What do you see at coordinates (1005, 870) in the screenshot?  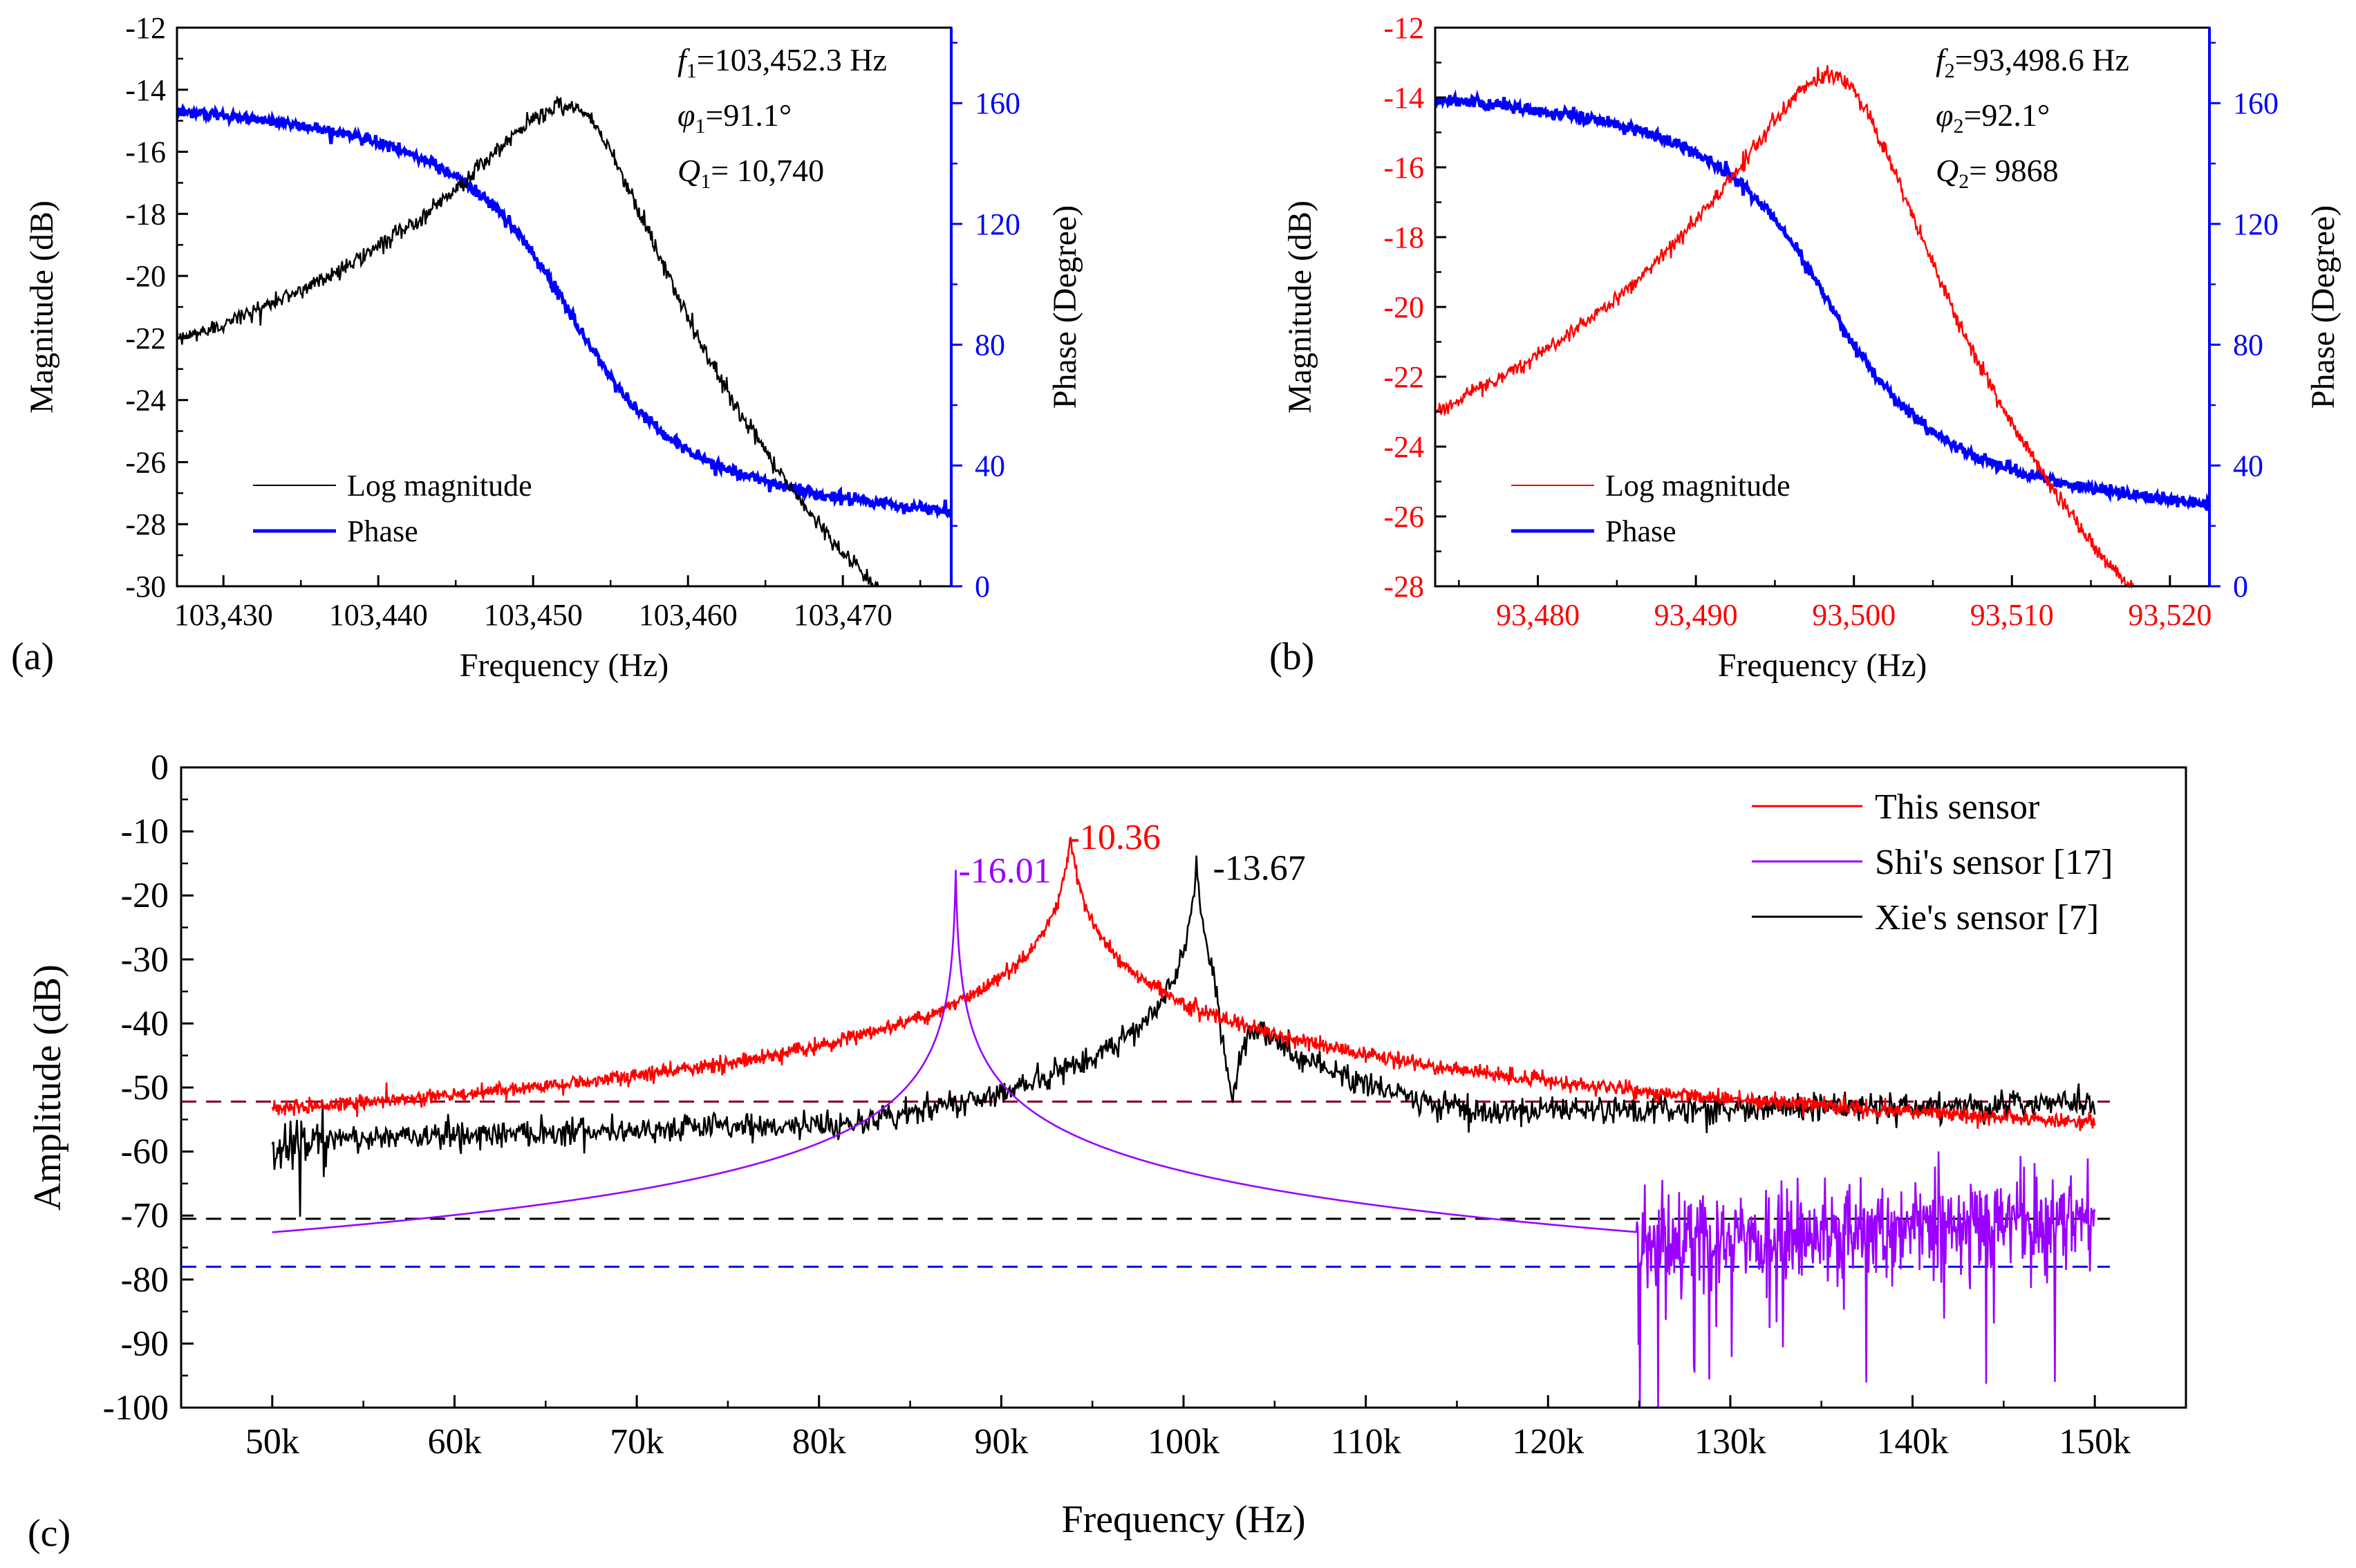 I see `panel-c-peak-label-shi: -16.01` at bounding box center [1005, 870].